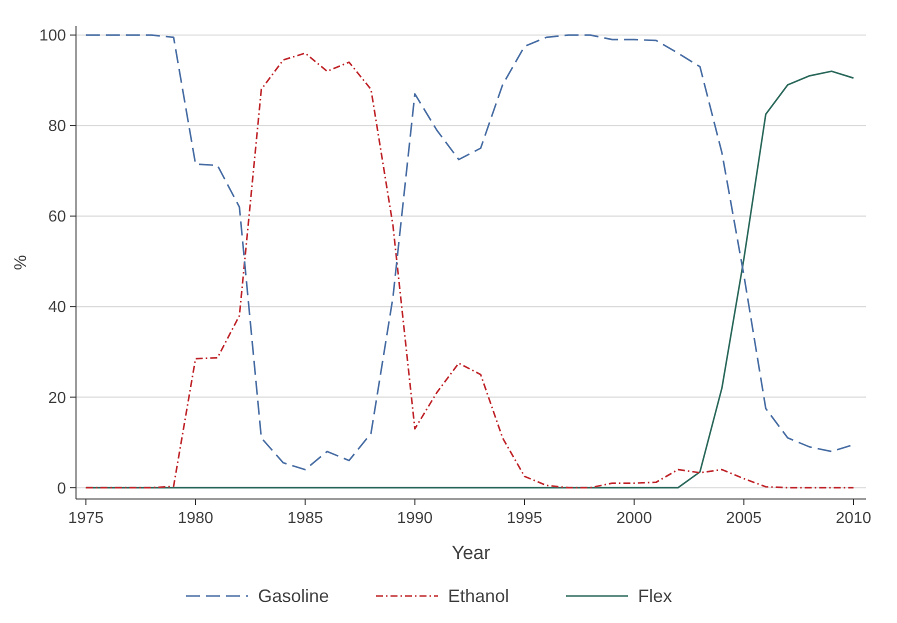 Image resolution: width=897 pixels, height=623 pixels. What do you see at coordinates (415, 518) in the screenshot?
I see `x-tick-label: 1990` at bounding box center [415, 518].